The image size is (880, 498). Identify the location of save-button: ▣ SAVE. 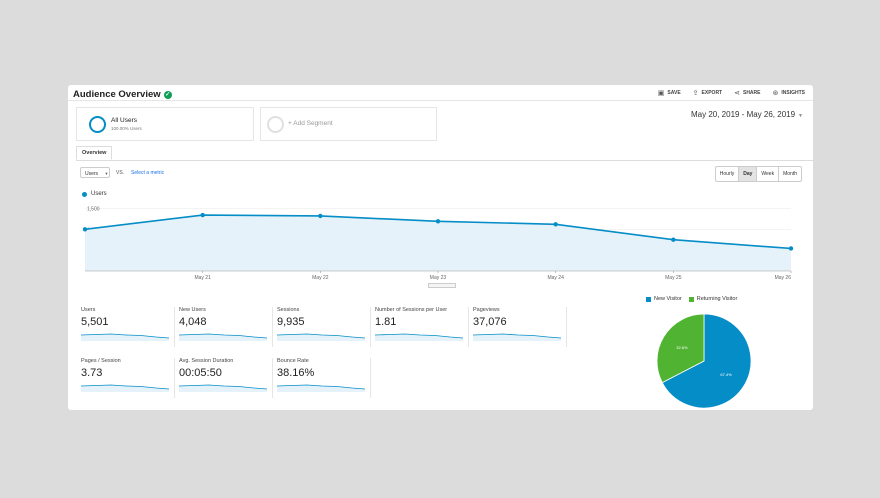
(669, 93).